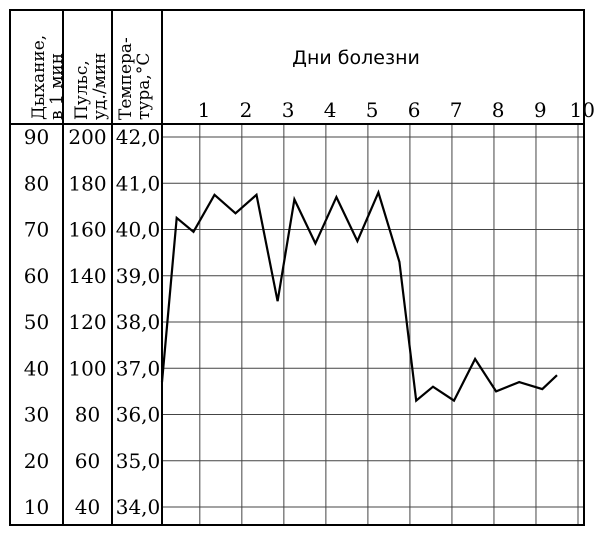  I want to click on col-header-temperature-line1: Темпера-, so click(126, 78).